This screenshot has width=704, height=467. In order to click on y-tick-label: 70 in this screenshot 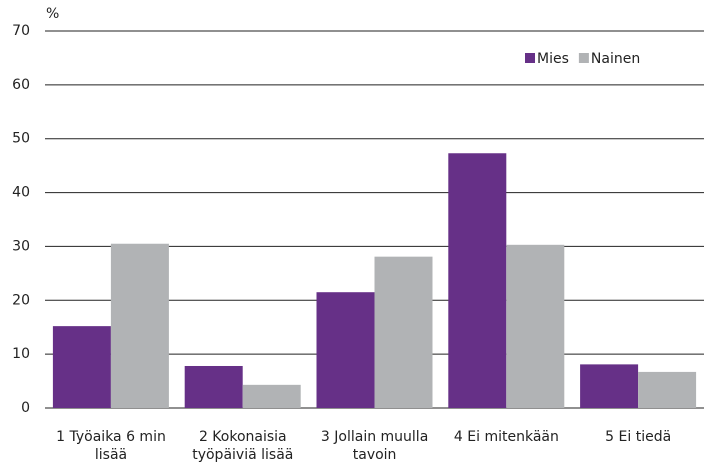, I will do `click(21, 31)`.